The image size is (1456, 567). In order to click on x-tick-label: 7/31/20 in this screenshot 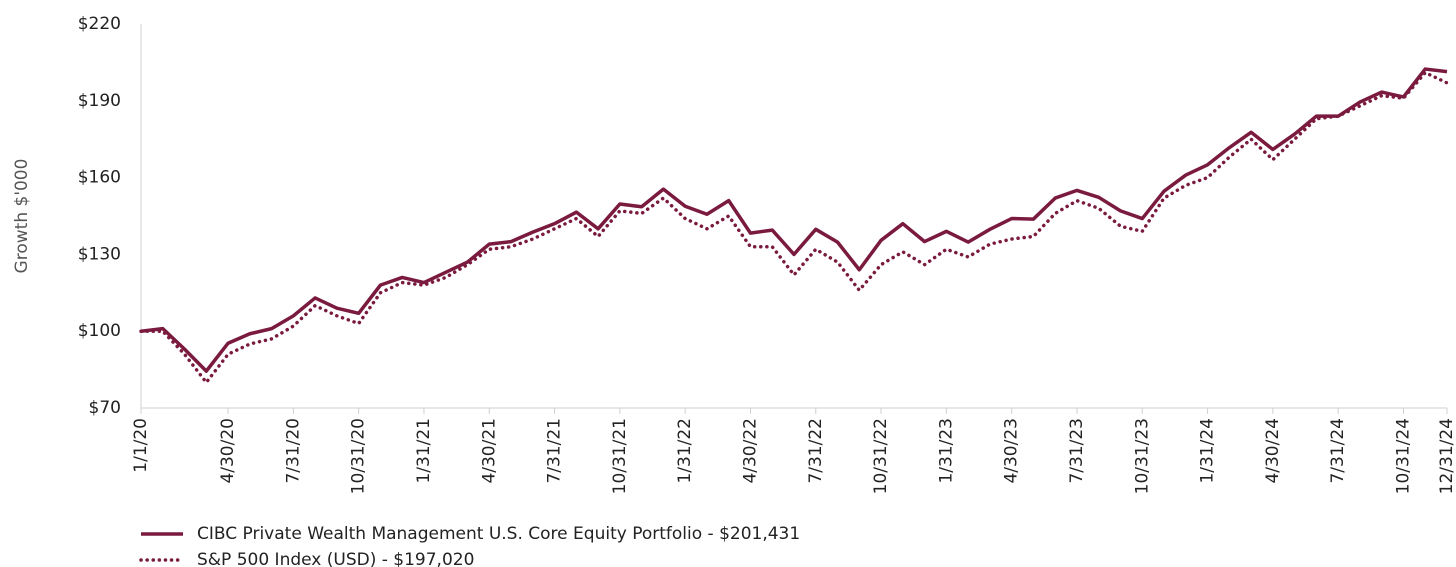, I will do `click(293, 451)`.